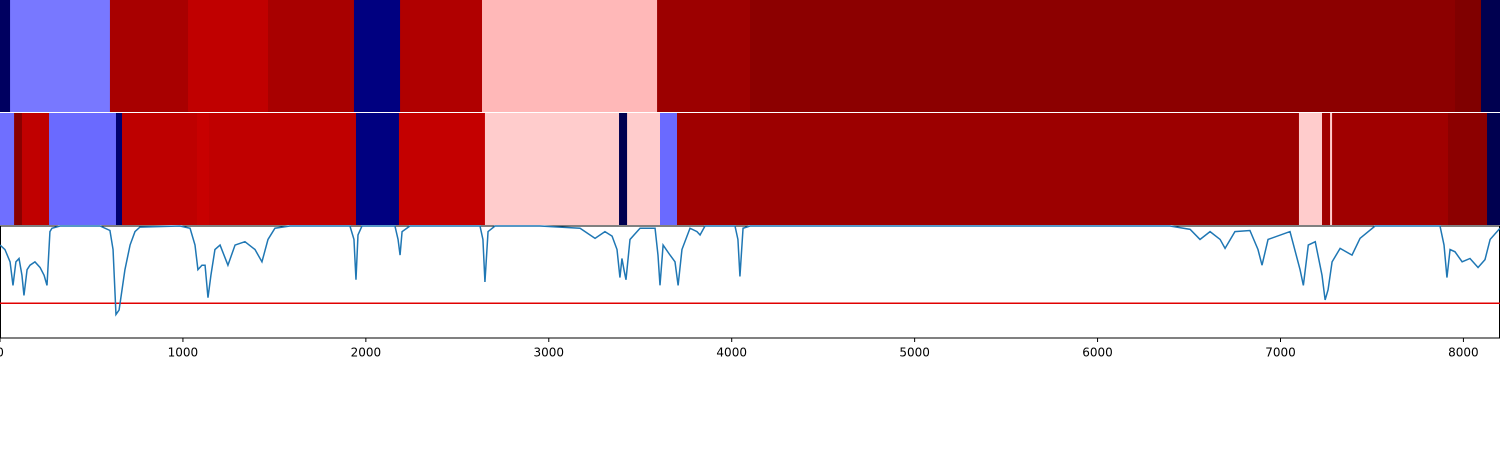 This screenshot has width=1500, height=450. What do you see at coordinates (549, 353) in the screenshot?
I see `x-tick-label: 3000` at bounding box center [549, 353].